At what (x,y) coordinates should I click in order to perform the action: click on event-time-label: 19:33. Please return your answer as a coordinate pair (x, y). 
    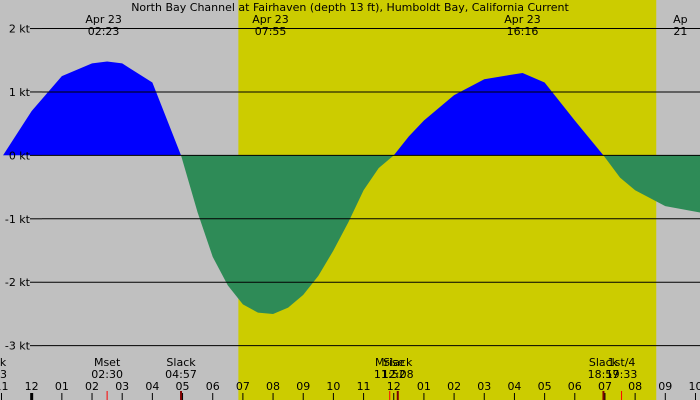
    Looking at the image, I should click on (622, 374).